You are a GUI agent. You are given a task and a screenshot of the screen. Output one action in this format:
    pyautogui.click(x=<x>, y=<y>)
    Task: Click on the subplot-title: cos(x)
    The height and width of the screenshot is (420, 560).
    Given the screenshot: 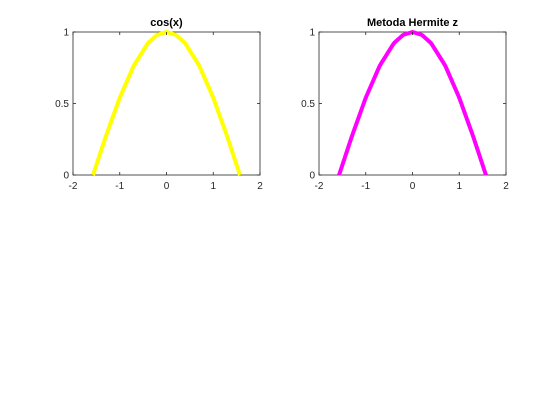 What is the action you would take?
    pyautogui.click(x=166, y=23)
    